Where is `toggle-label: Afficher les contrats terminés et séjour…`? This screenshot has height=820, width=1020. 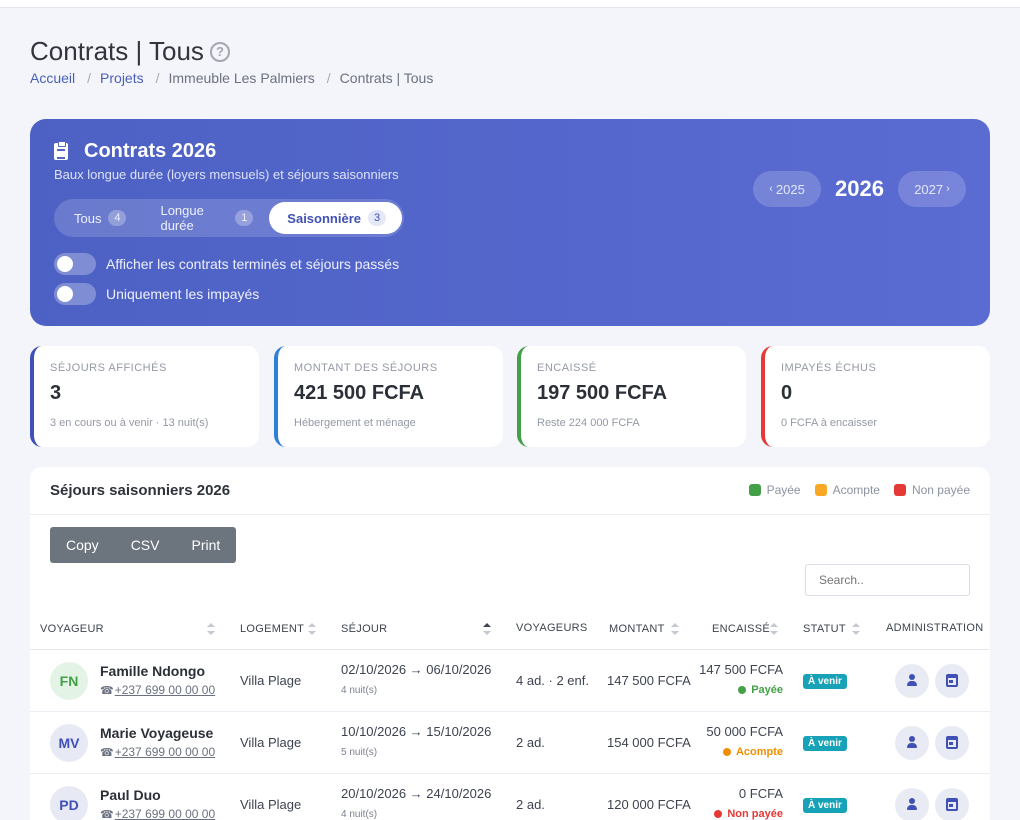
toggle-label: Afficher les contrats terminés et séjour… is located at coordinates (253, 264).